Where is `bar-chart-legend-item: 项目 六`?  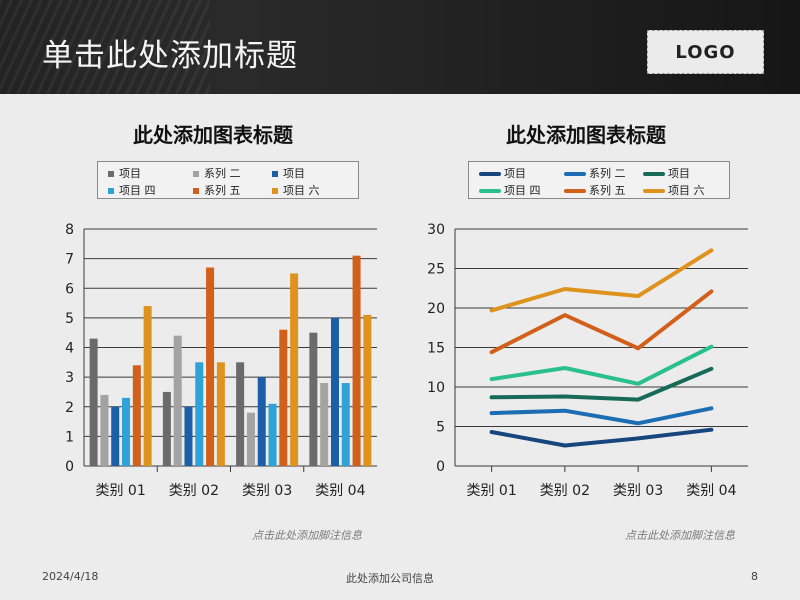
bar-chart-legend-item: 项目 六 is located at coordinates (296, 190).